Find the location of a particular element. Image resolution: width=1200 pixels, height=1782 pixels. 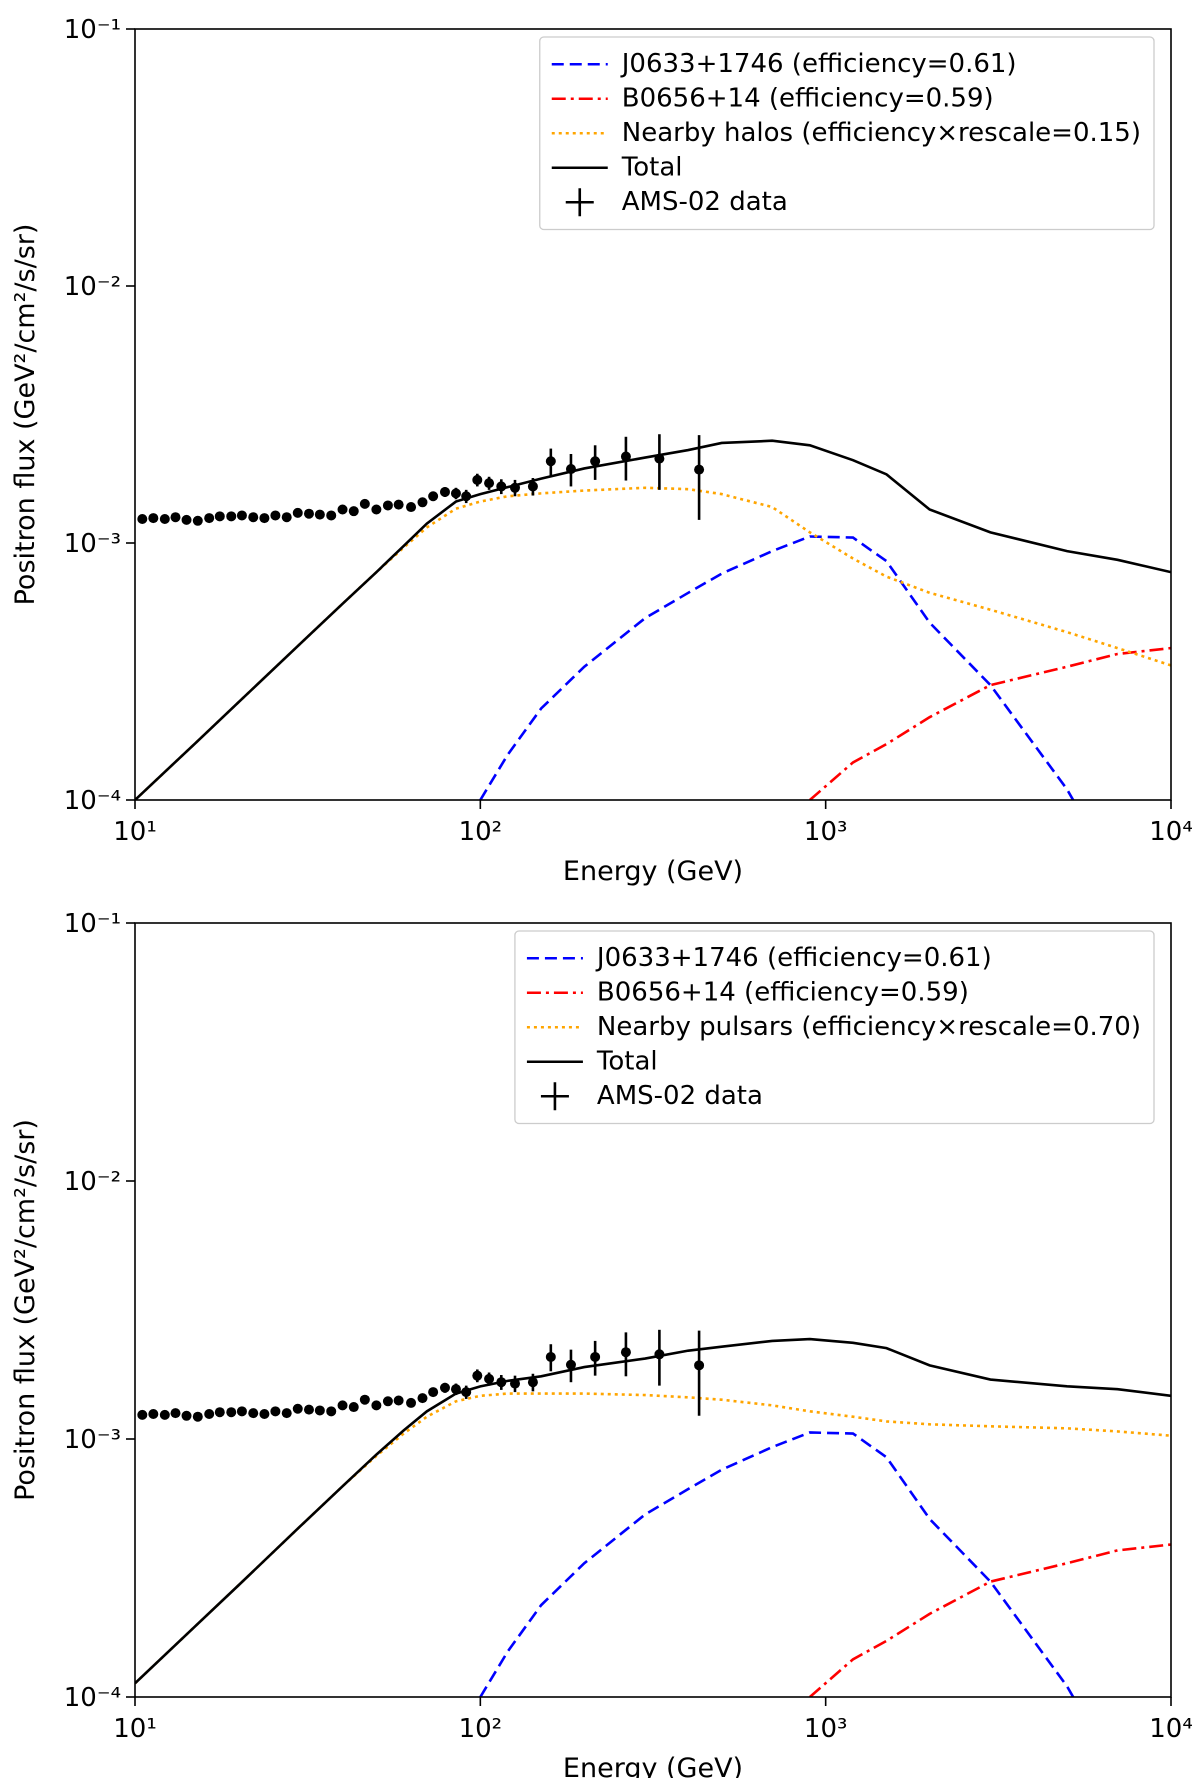

y-tick-label: 10⁻⁴ is located at coordinates (92, 1698).